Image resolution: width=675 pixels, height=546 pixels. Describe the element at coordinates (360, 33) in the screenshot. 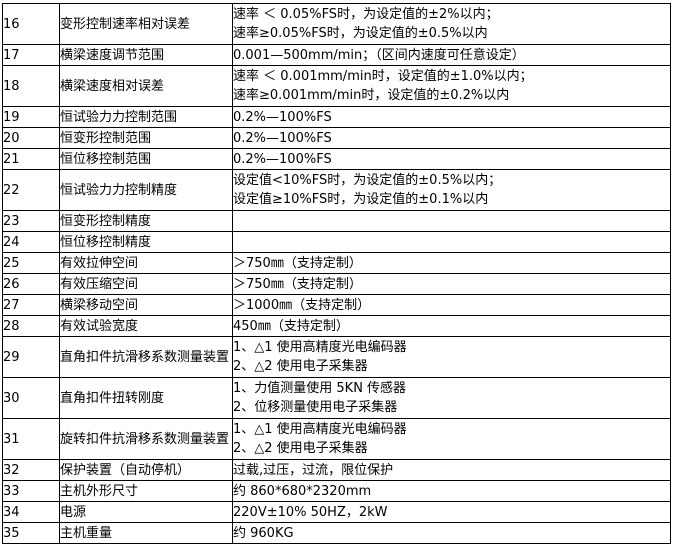

I see `spec-value-line: 速率≥0.05%FS时，为设定值的±0.5%以内` at that location.